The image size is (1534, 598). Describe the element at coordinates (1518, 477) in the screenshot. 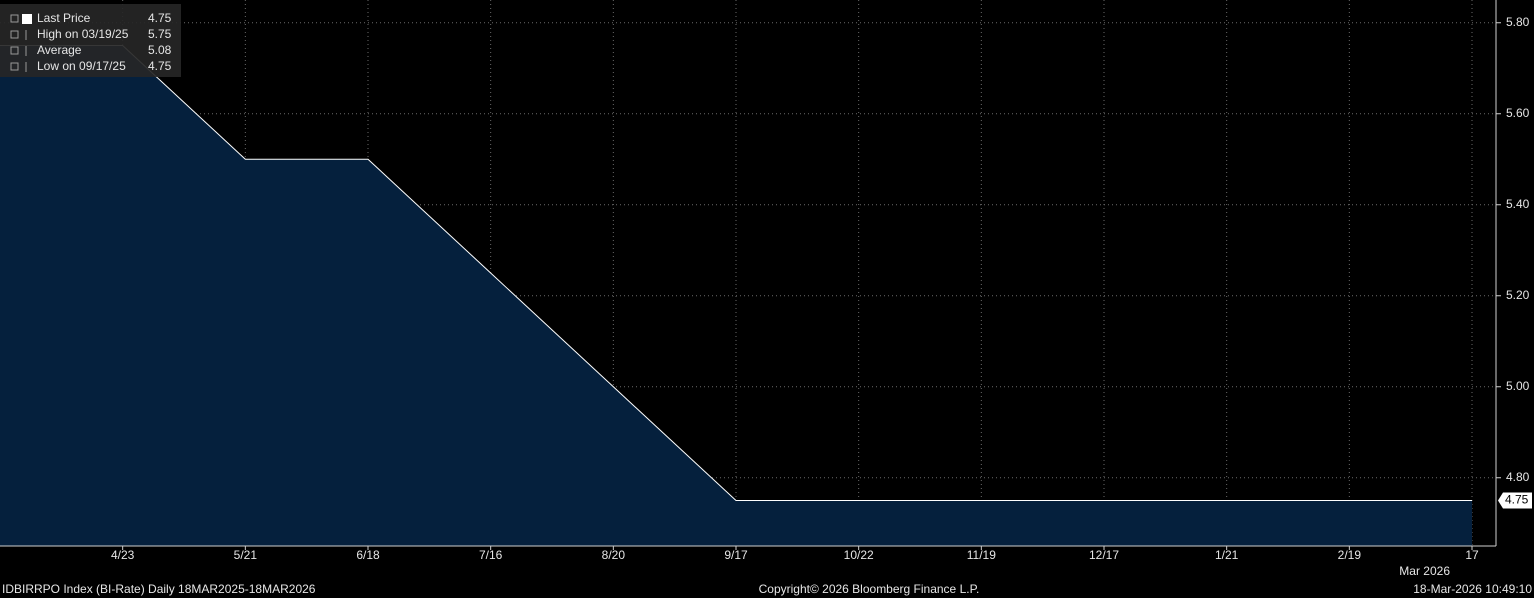

I see `y-tick-label: 4.80` at that location.